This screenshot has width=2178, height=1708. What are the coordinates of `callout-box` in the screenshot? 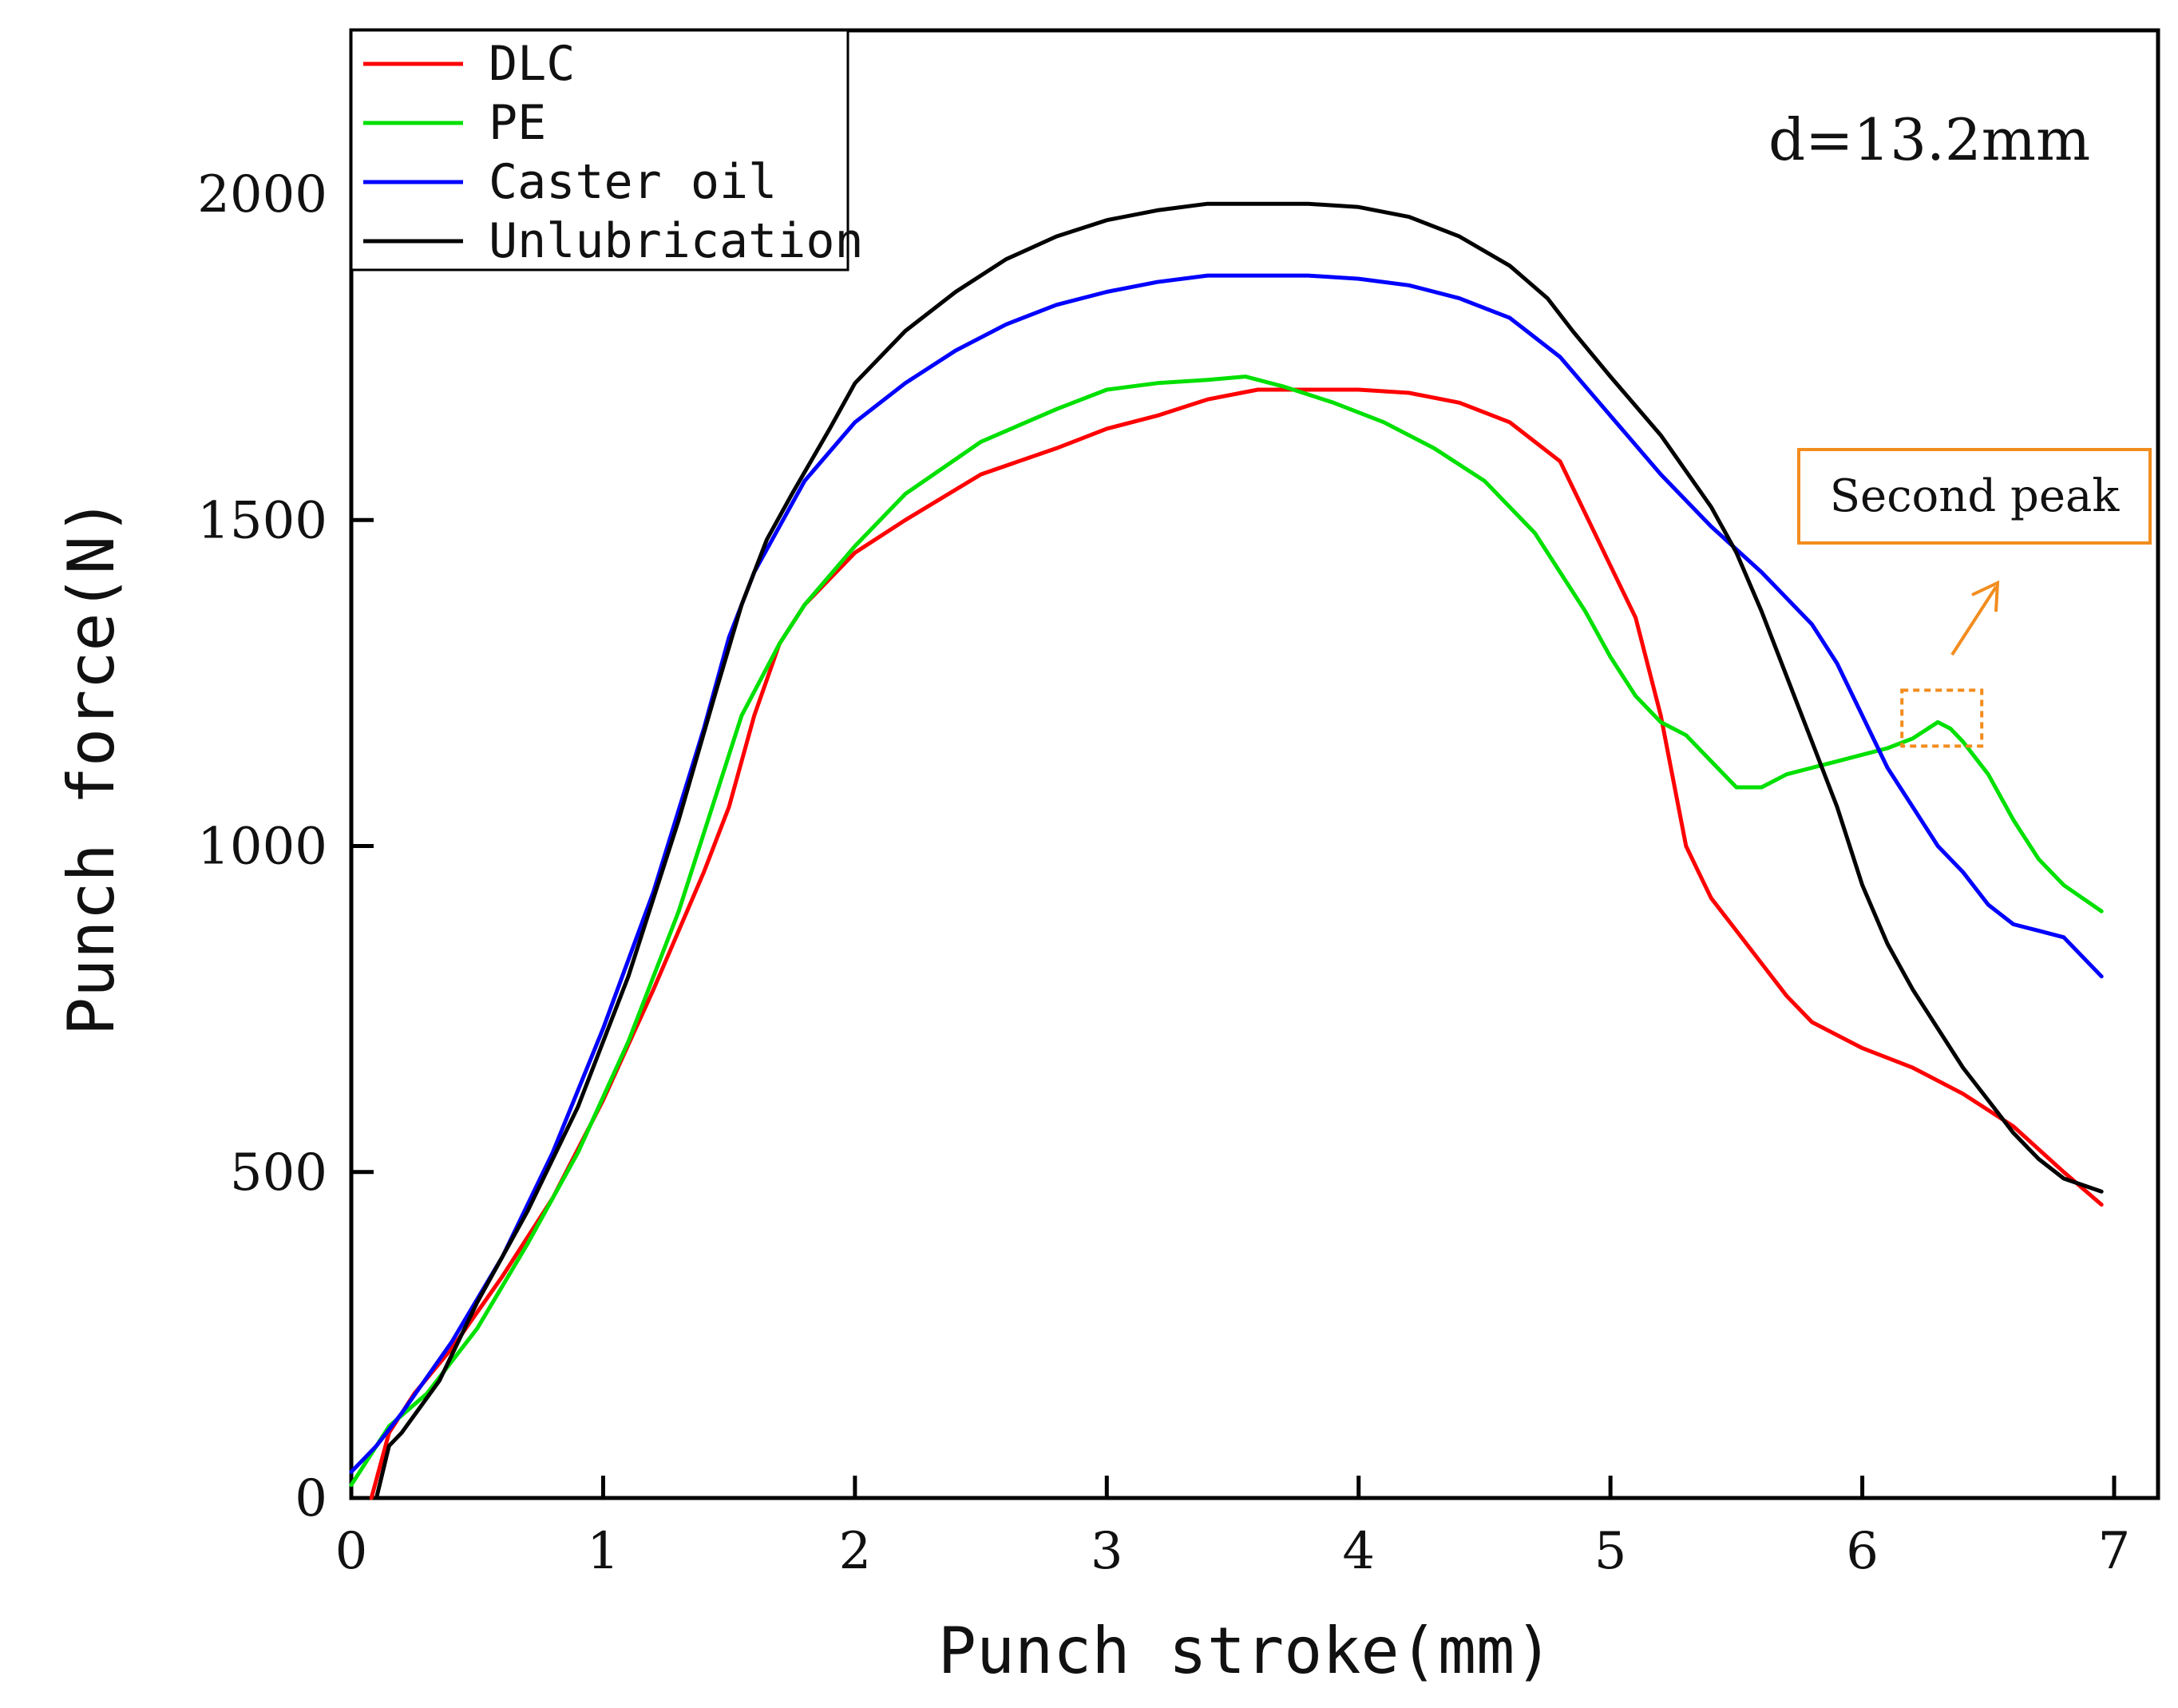 It's located at (1974, 497).